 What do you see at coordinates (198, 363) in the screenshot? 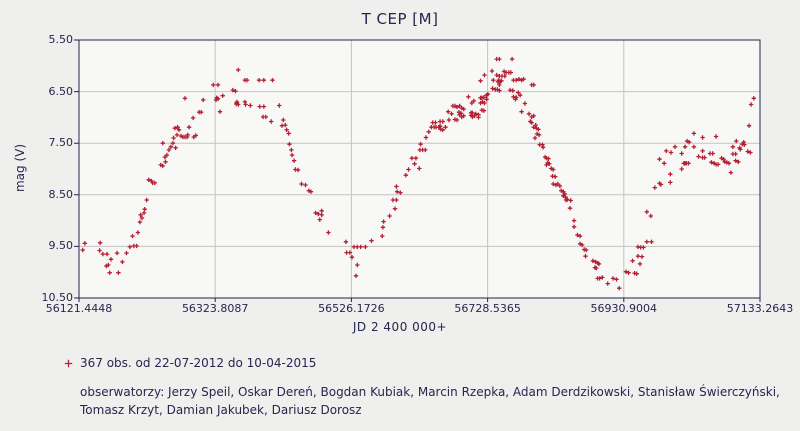
I see `legend-label: 367 obs. od 22-07-2012 do 10-04-2015` at bounding box center [198, 363].